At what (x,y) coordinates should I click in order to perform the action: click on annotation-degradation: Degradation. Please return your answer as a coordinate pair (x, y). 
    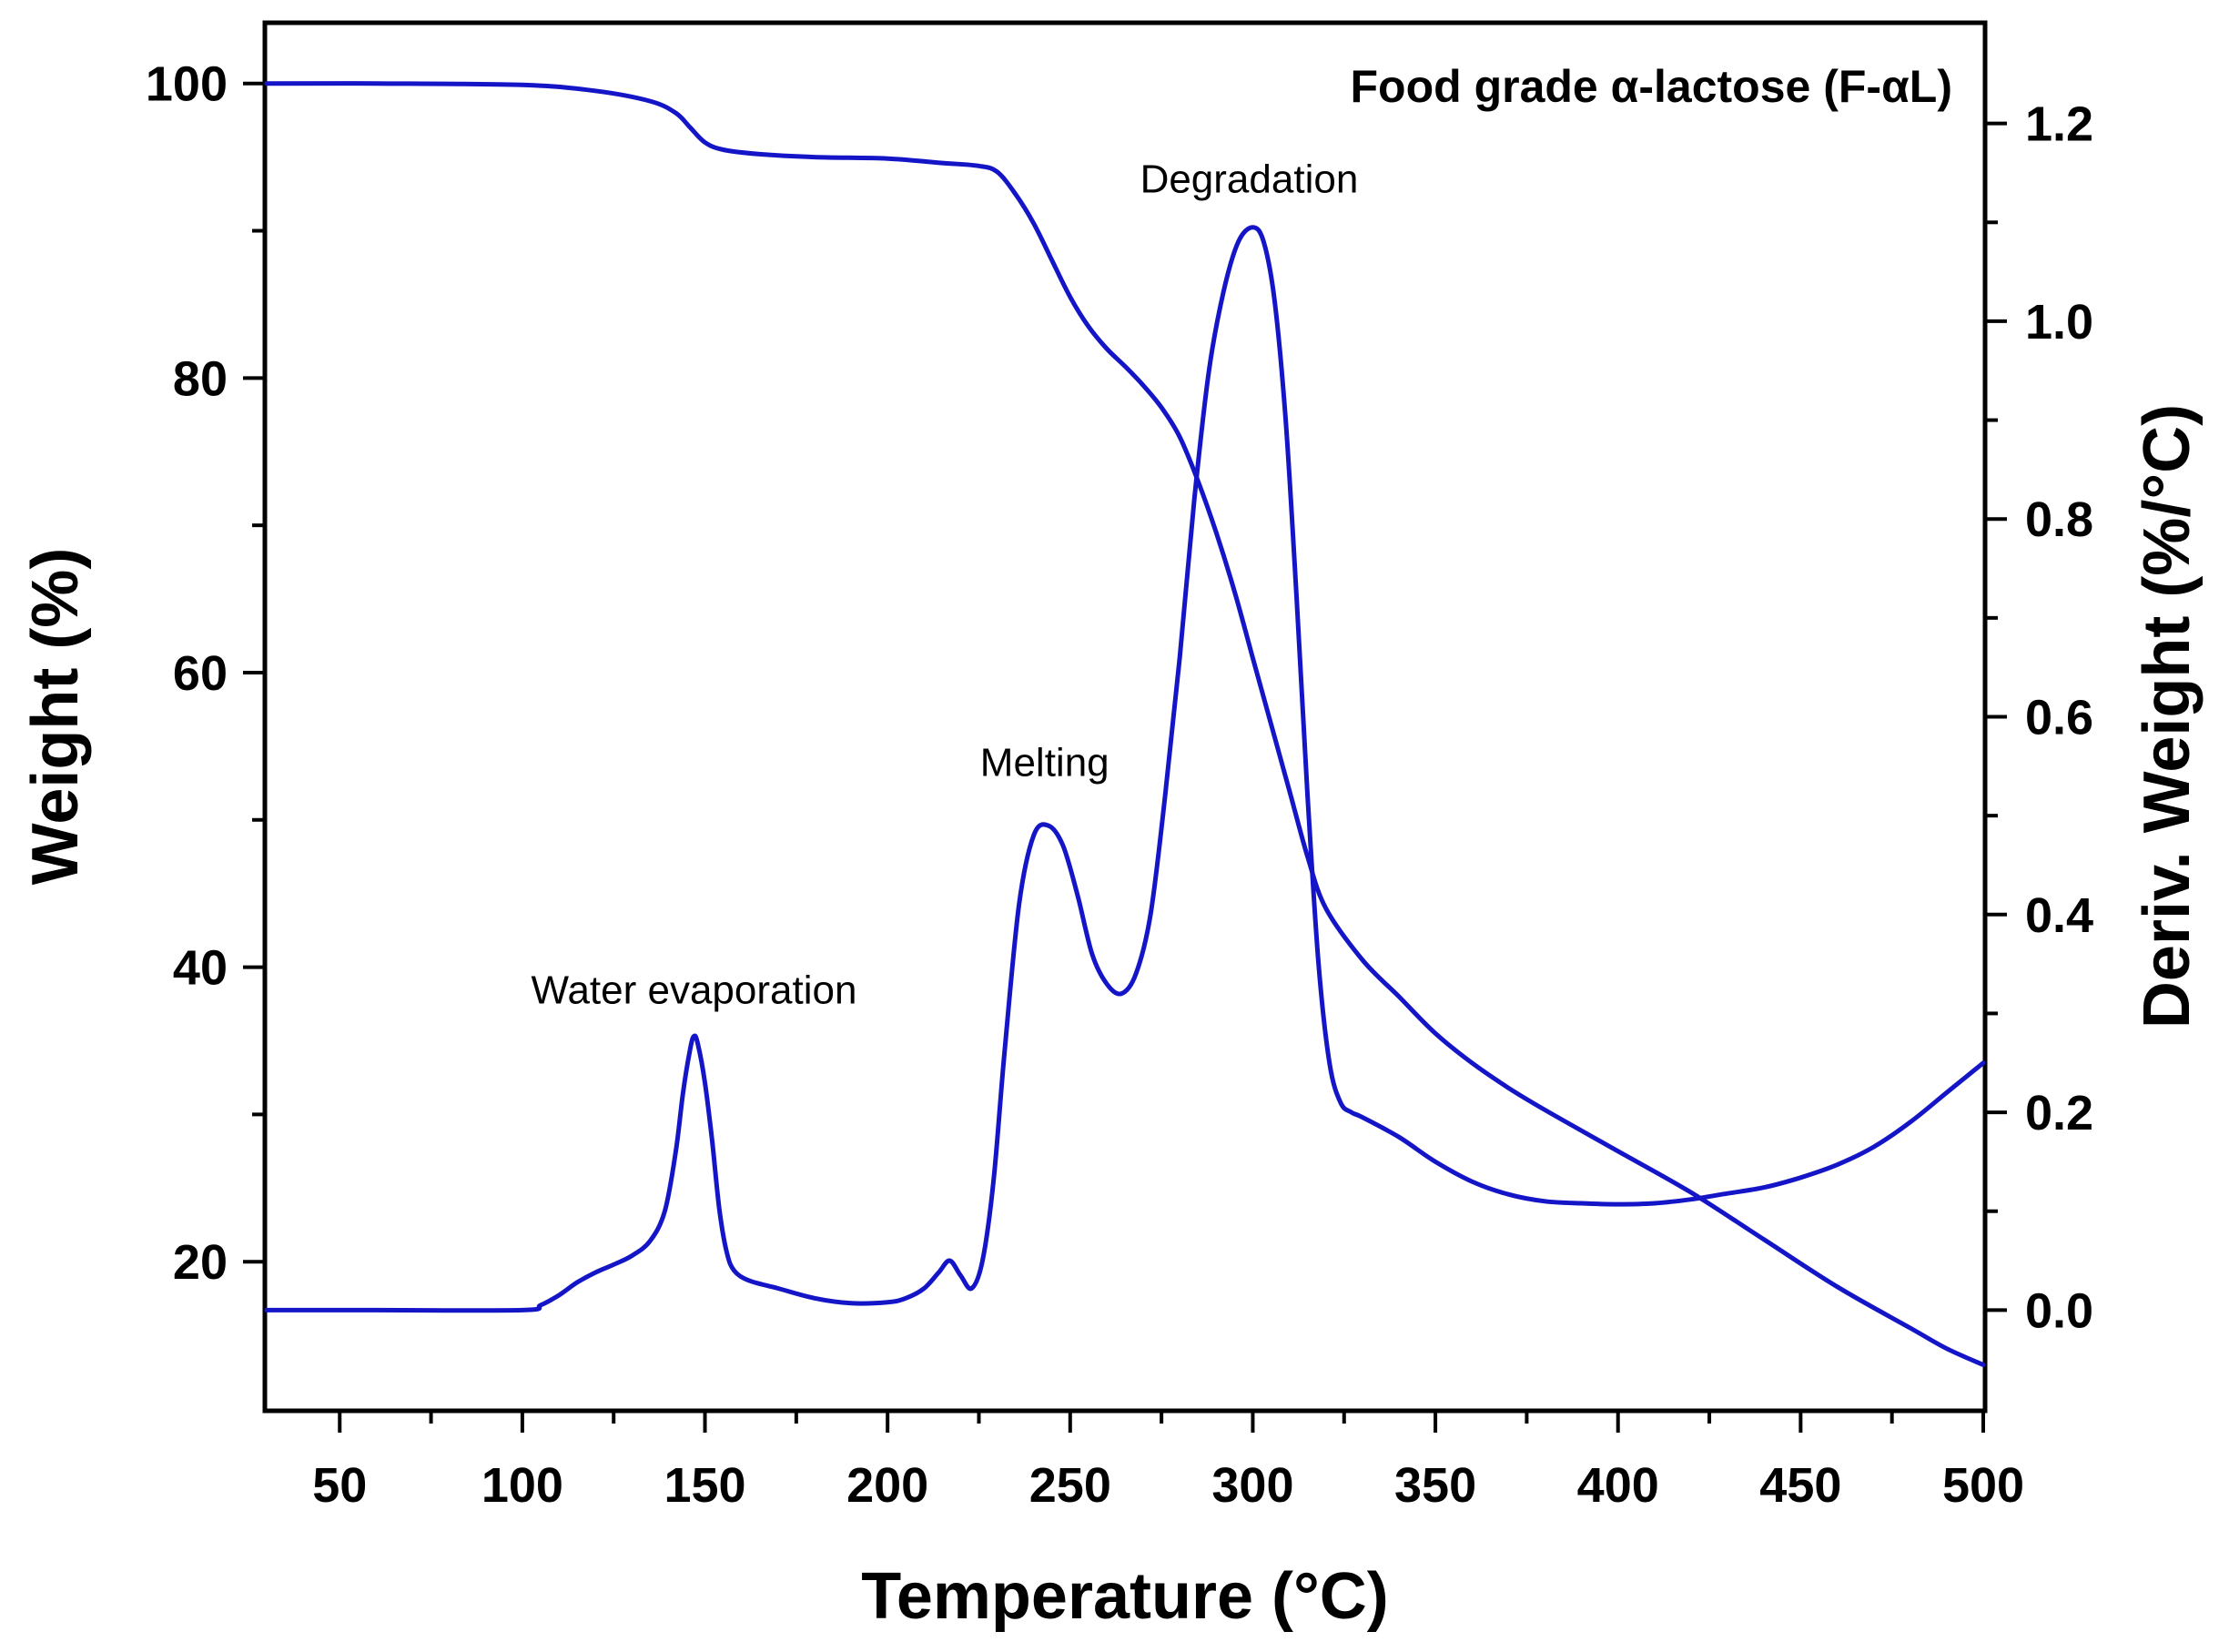
    Looking at the image, I should click on (1250, 180).